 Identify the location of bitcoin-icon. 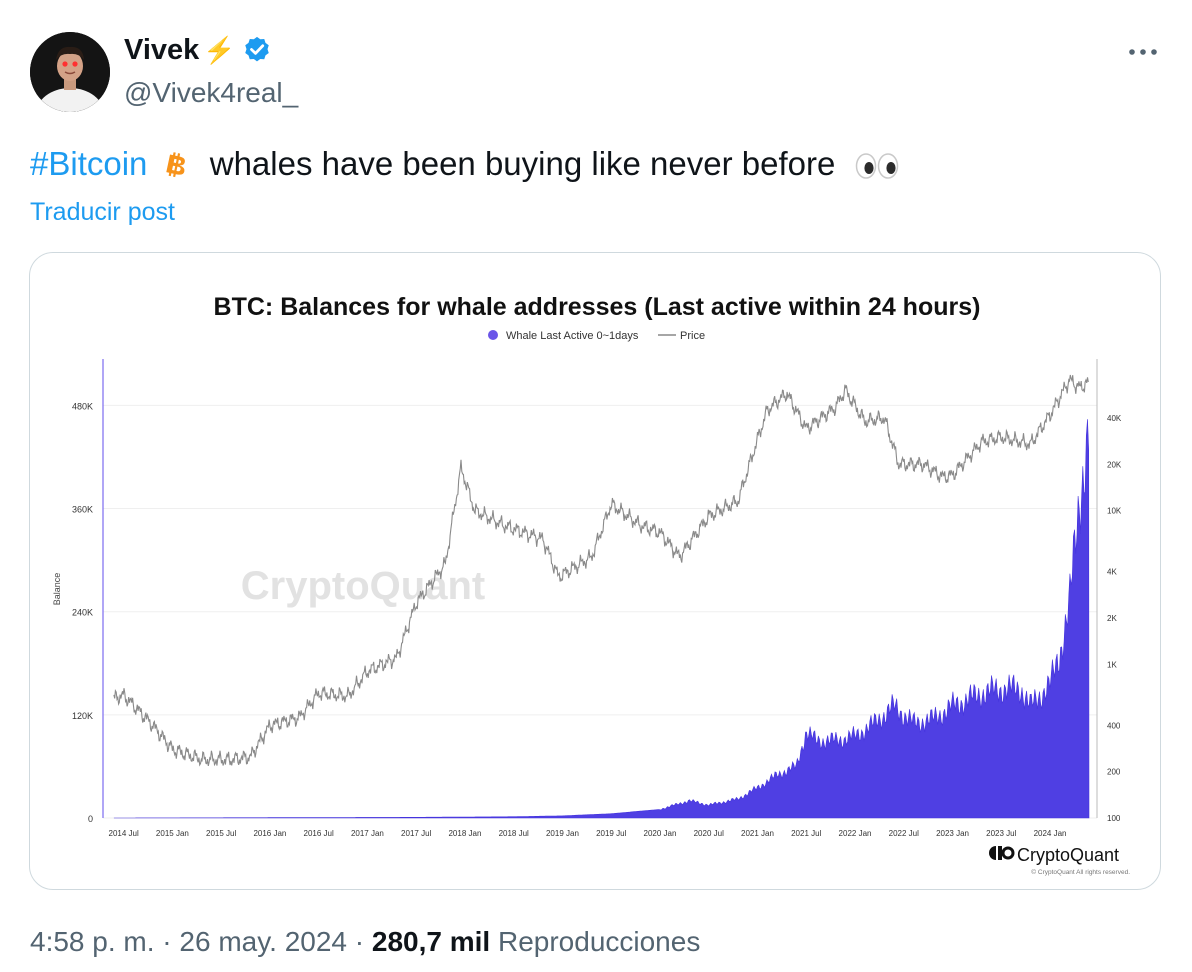
(175, 165).